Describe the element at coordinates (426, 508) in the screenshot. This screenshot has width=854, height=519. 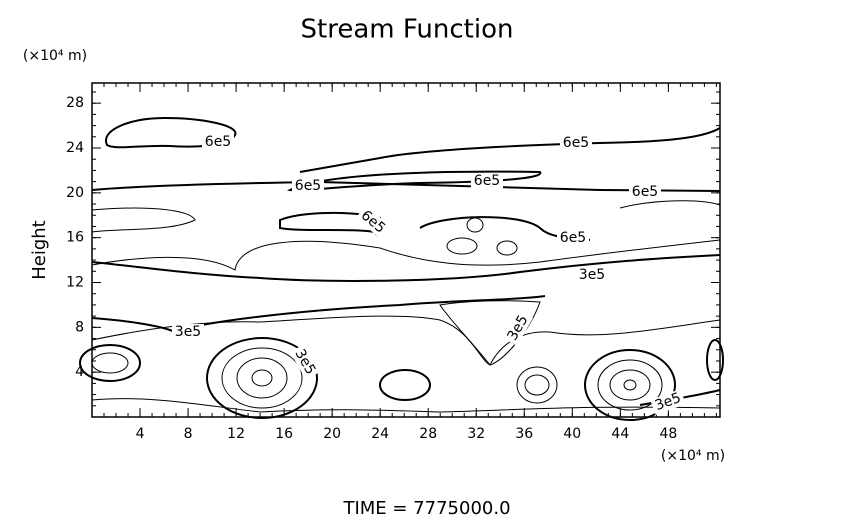
I see `footer: TIME = 7775000.0` at that location.